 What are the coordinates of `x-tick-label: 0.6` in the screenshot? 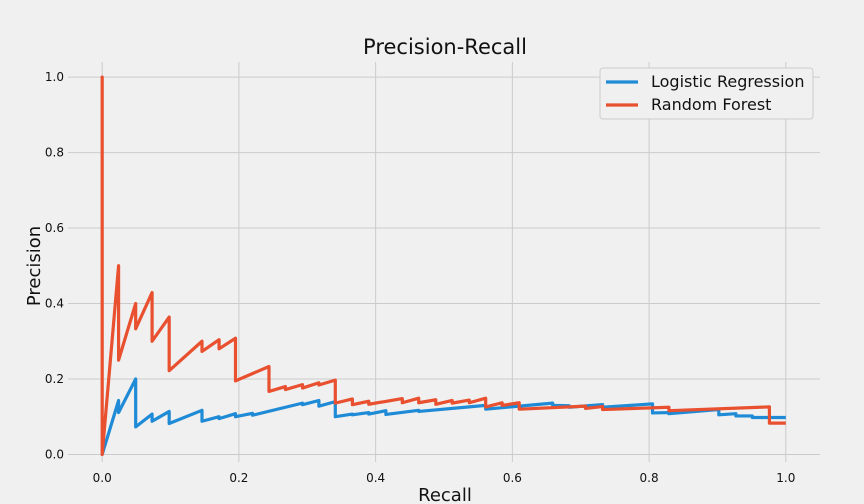 It's located at (512, 478).